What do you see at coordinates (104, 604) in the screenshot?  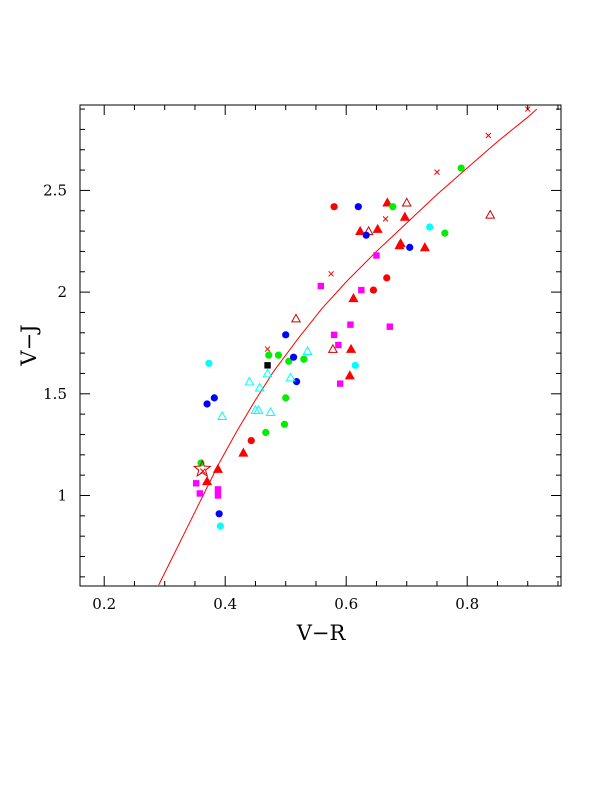 I see `x-tick-label: 0.2` at bounding box center [104, 604].